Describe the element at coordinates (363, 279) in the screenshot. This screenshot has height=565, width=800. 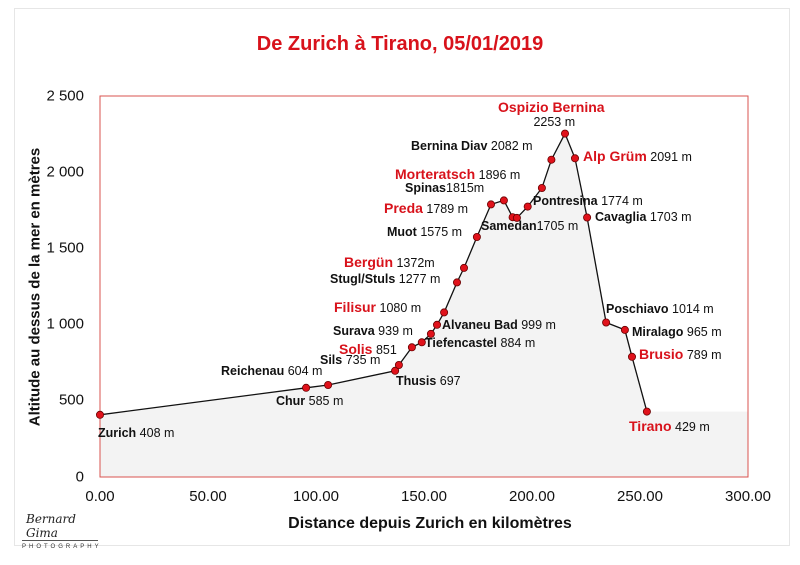
I see `station-name: Stugl/Stuls` at that location.